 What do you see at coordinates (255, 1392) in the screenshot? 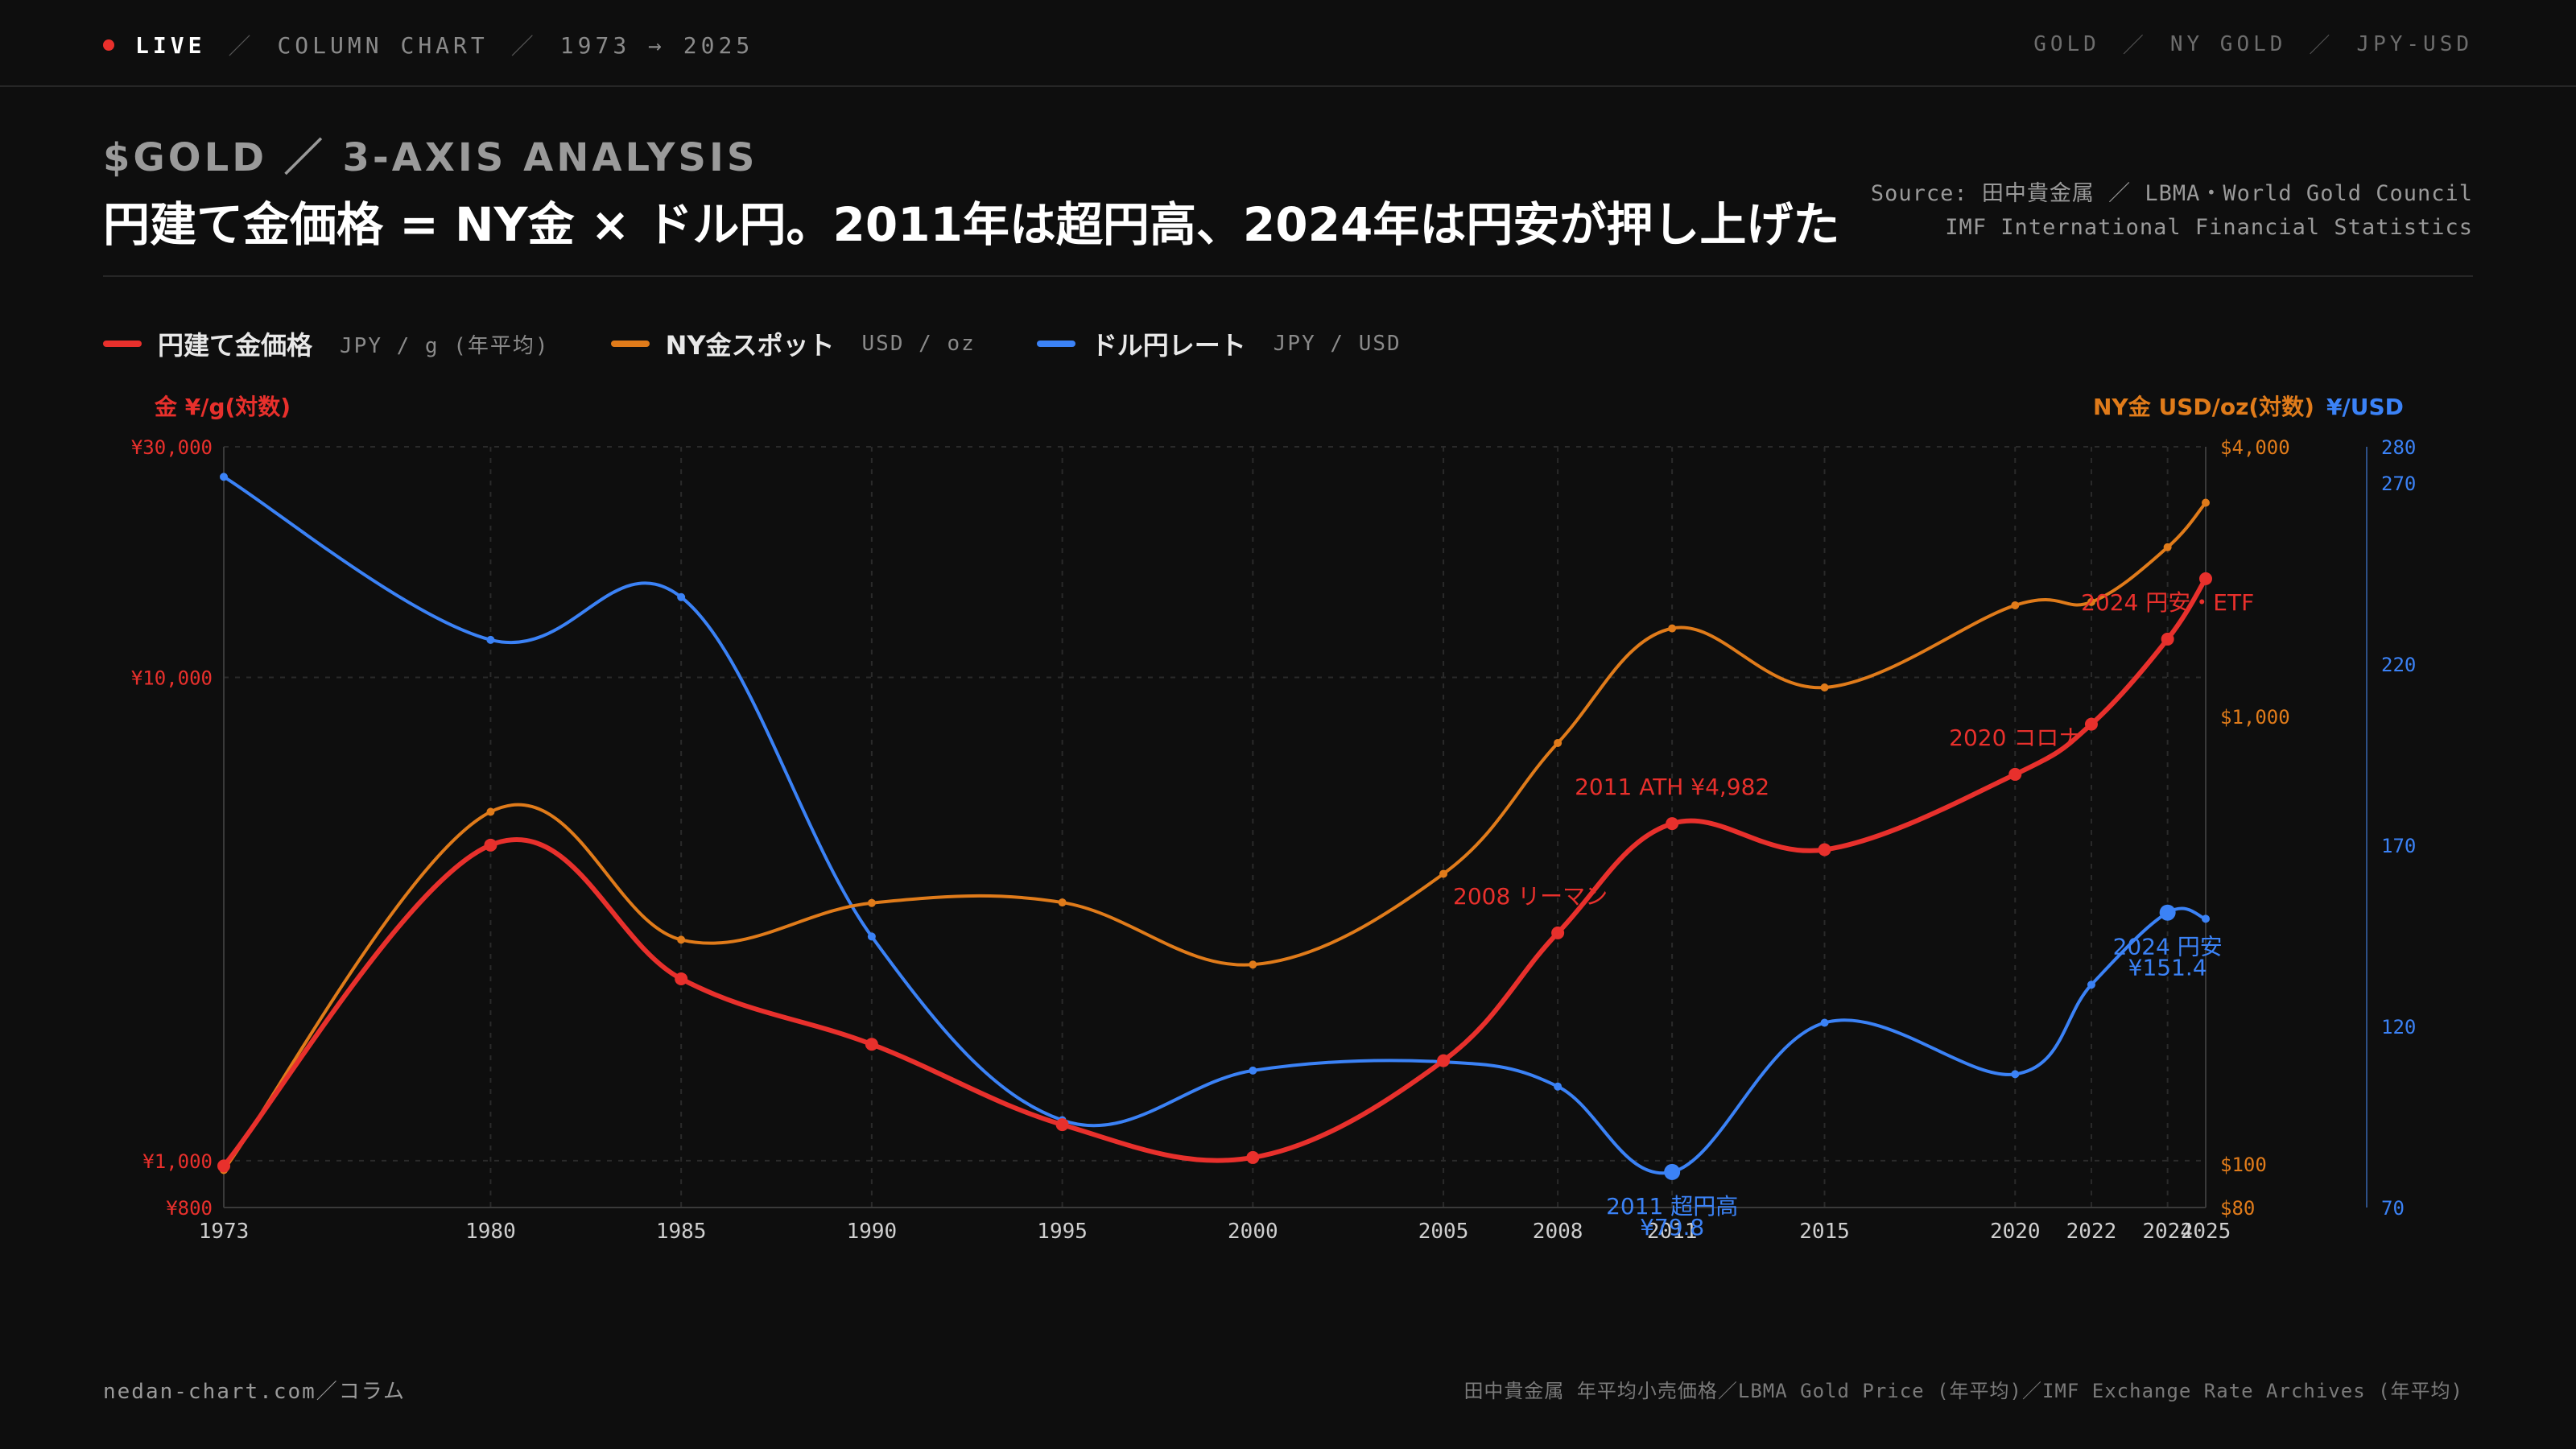
I see `footer-site-link: nedan-chart.com／コラム` at bounding box center [255, 1392].